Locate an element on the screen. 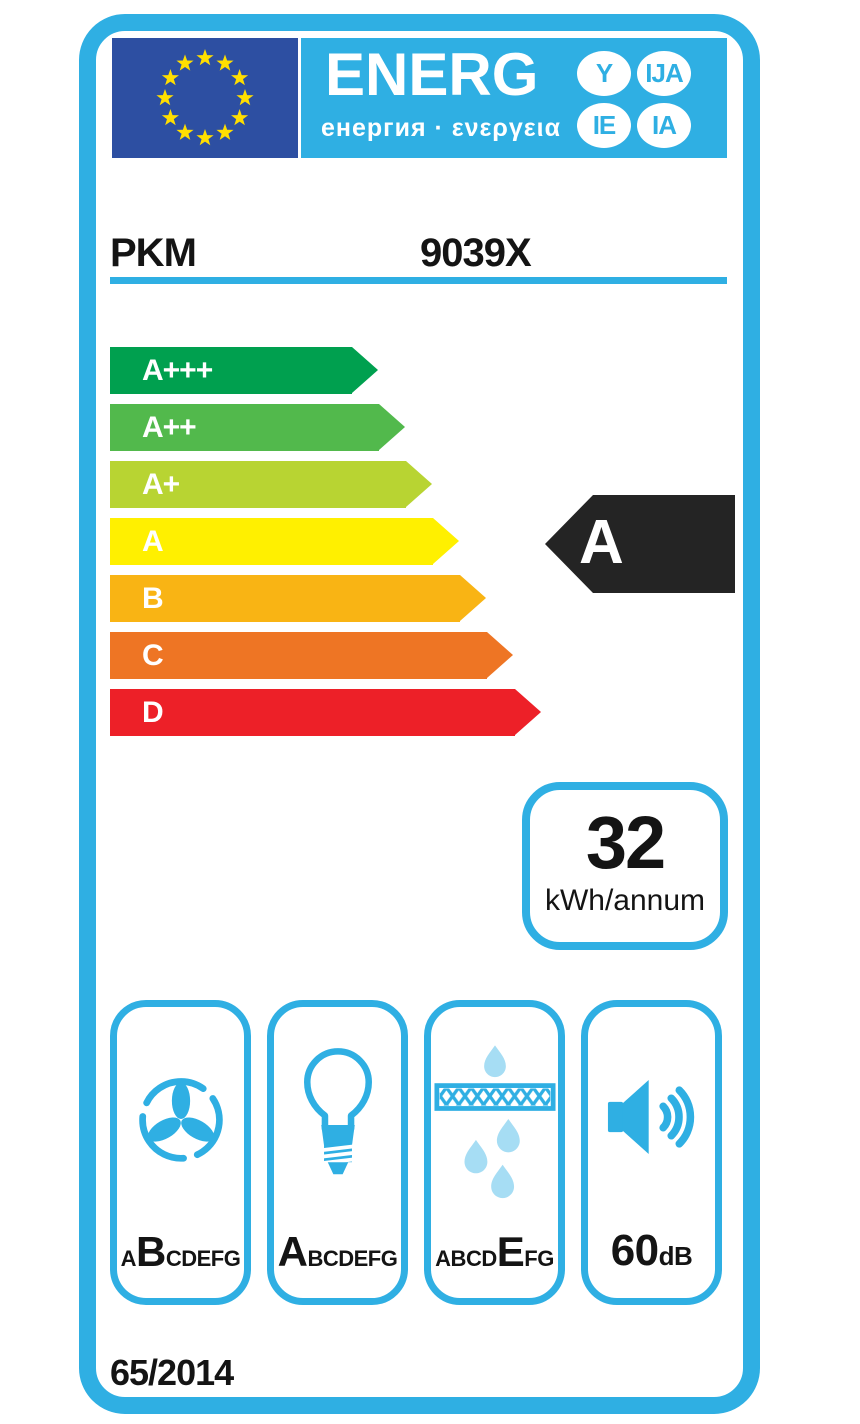 The width and height of the screenshot is (860, 1424). efficiency-scale: A+++ A++ A+ A B C D is located at coordinates (325, 546).